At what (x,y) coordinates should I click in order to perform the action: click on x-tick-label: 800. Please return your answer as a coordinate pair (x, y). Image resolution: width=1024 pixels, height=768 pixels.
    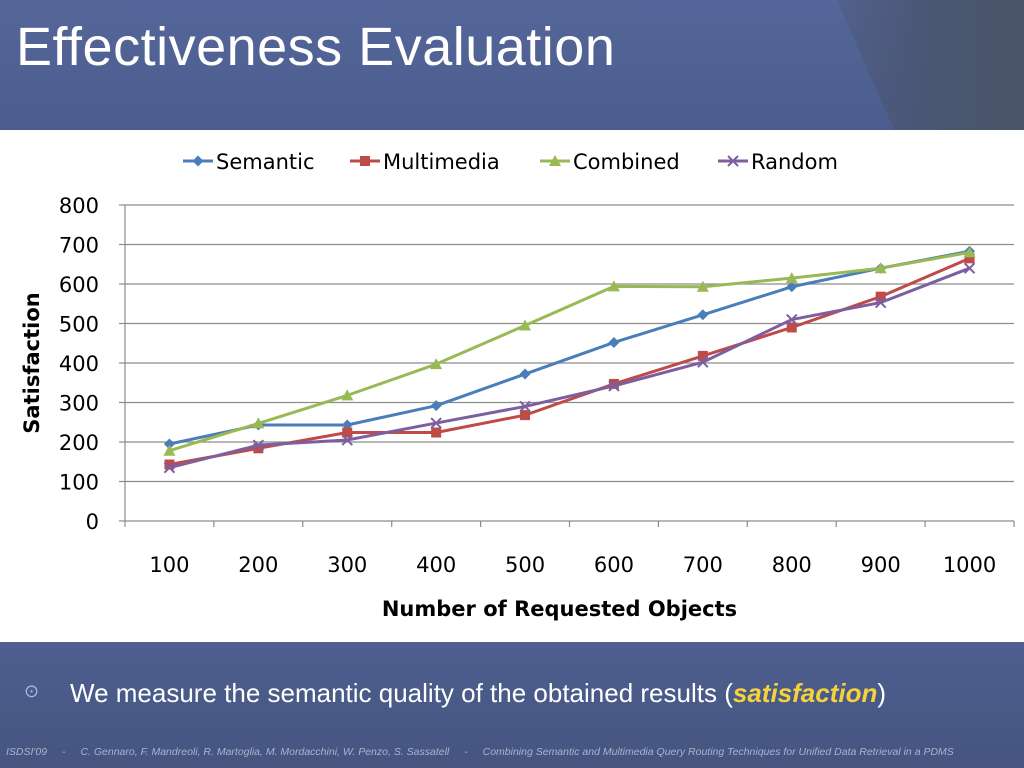
    Looking at the image, I should click on (792, 565).